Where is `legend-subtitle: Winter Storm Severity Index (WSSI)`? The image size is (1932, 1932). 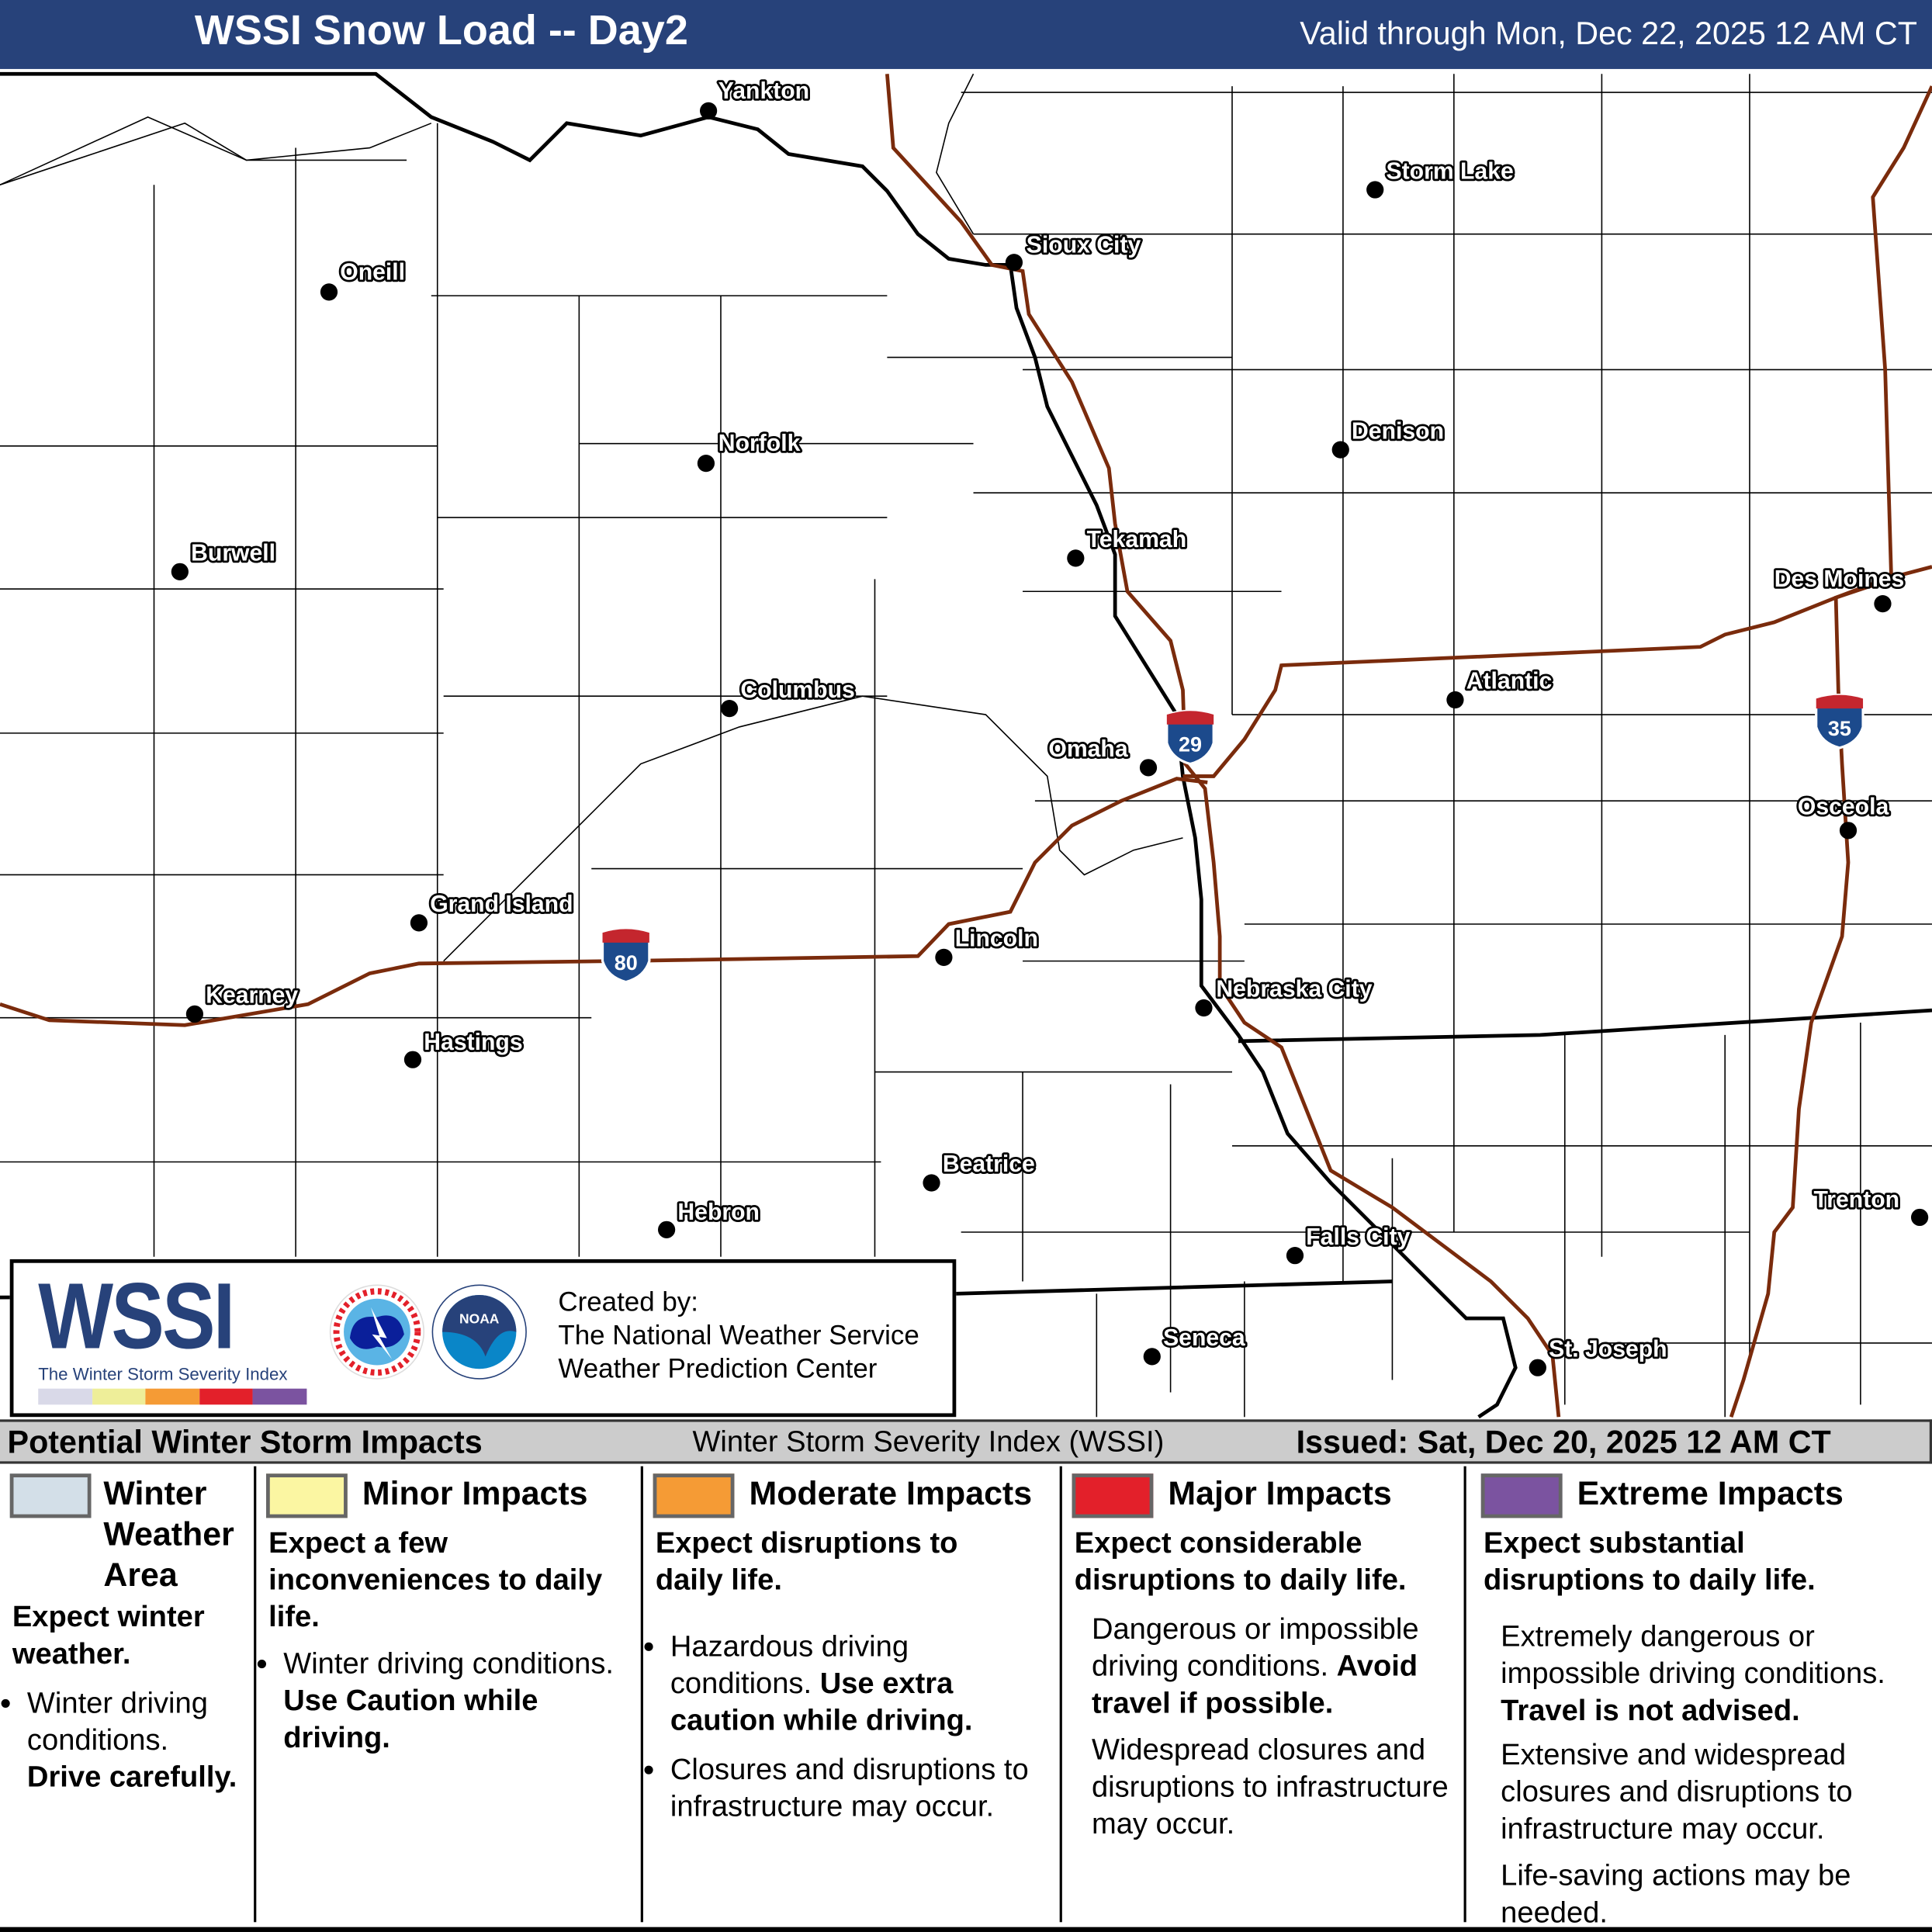
legend-subtitle: Winter Storm Severity Index (WSSI) is located at coordinates (928, 1442).